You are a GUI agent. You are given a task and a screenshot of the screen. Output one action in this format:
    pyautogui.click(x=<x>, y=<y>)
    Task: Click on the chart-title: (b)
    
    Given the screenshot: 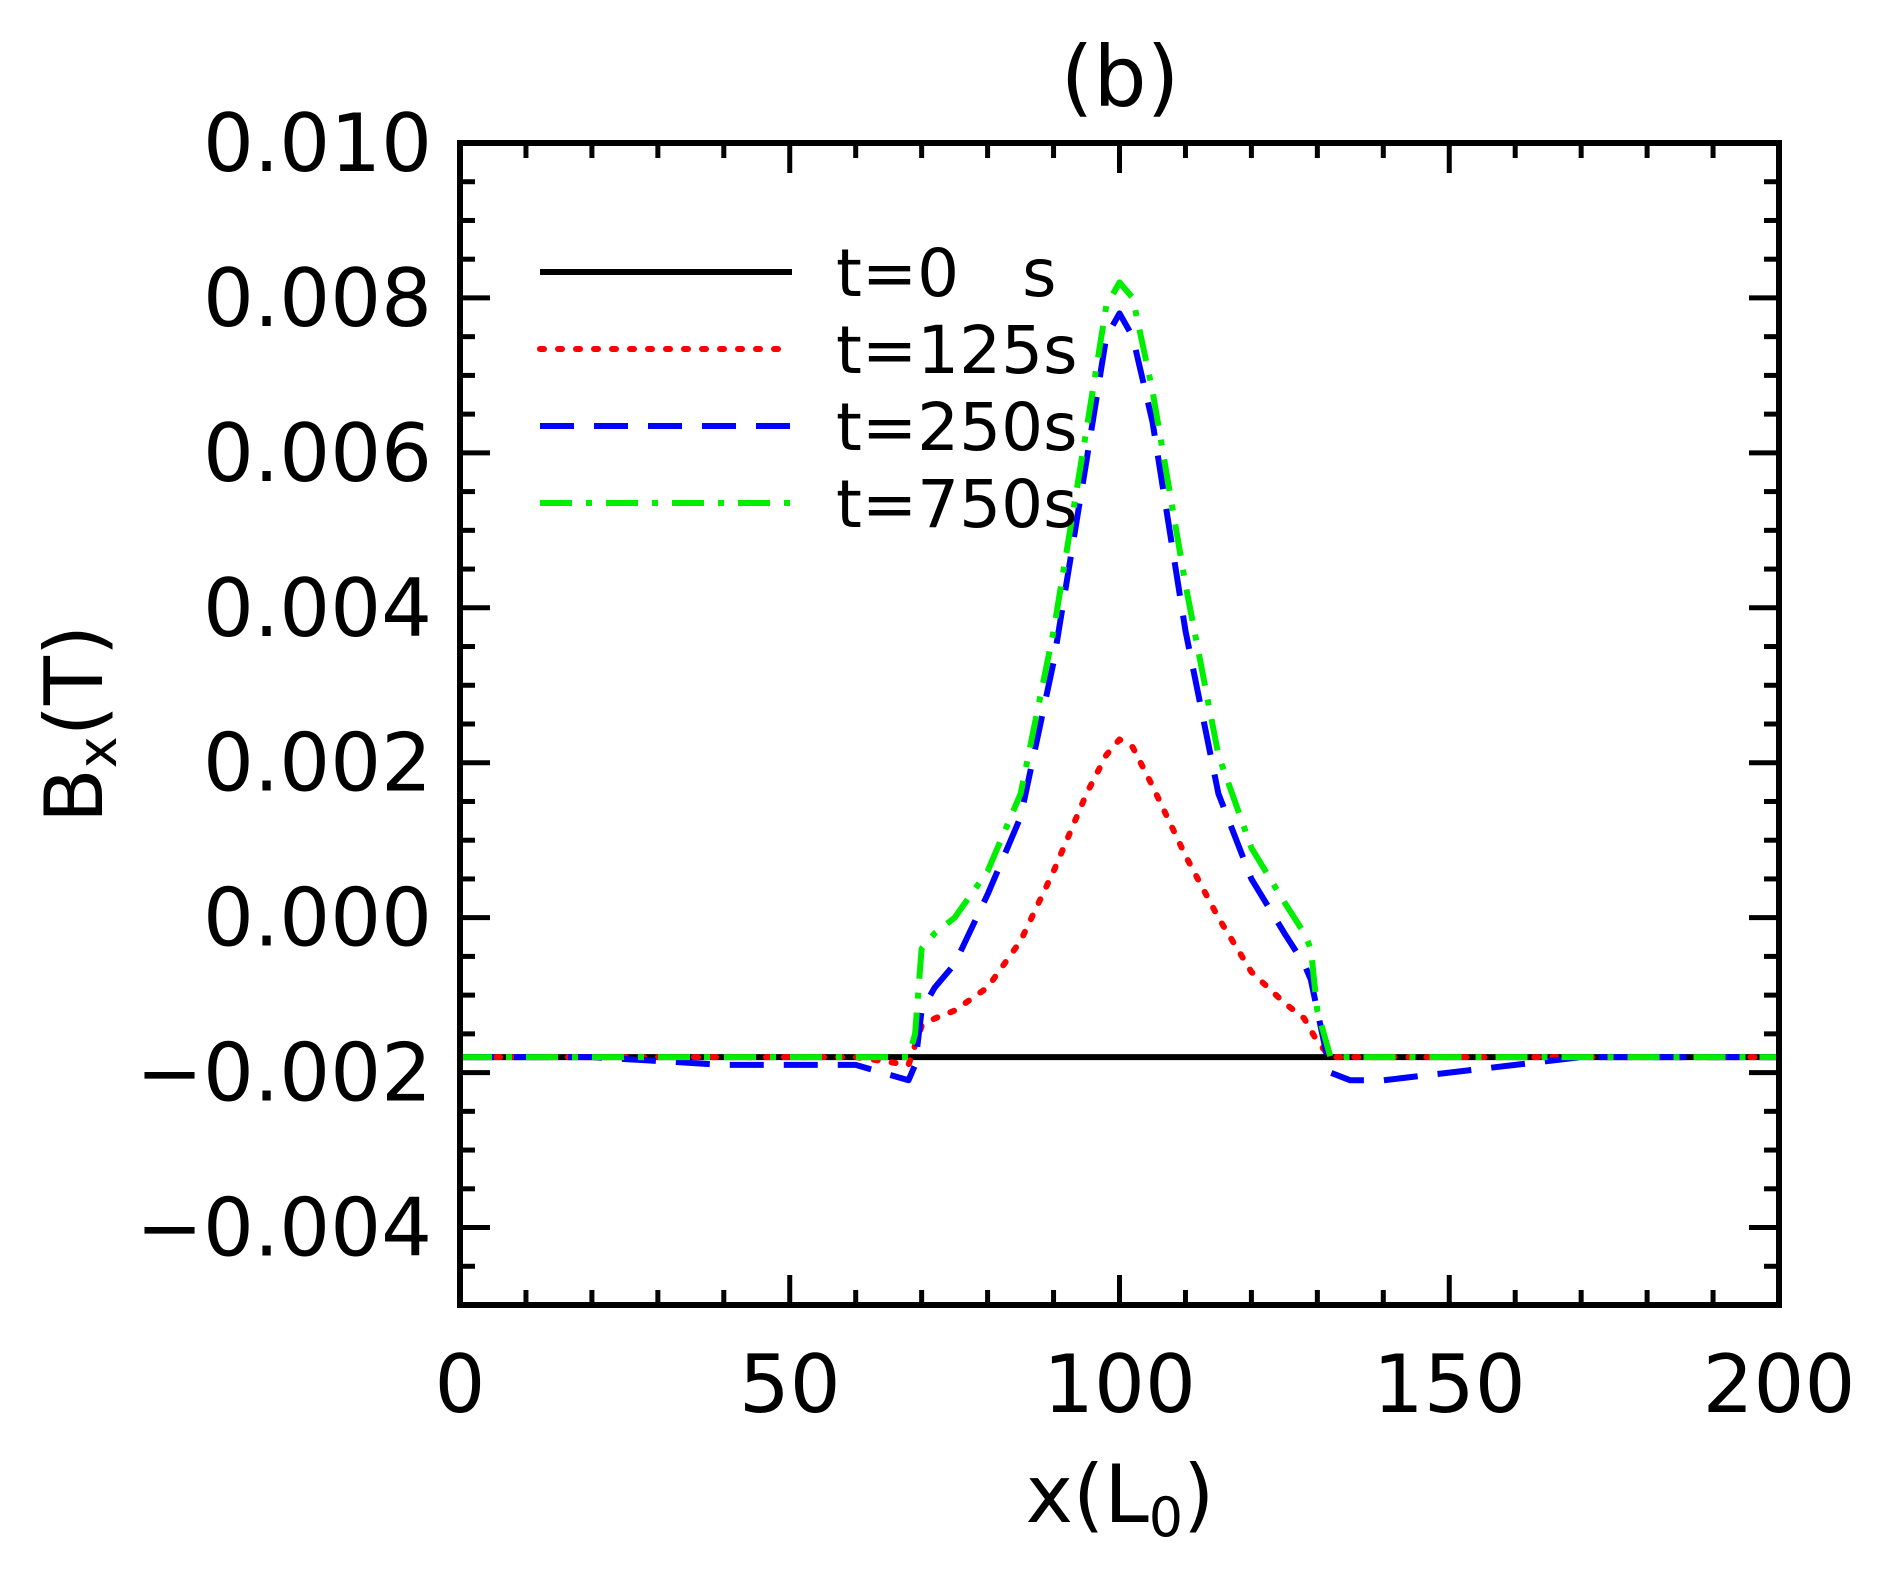 What is the action you would take?
    pyautogui.click(x=1120, y=77)
    